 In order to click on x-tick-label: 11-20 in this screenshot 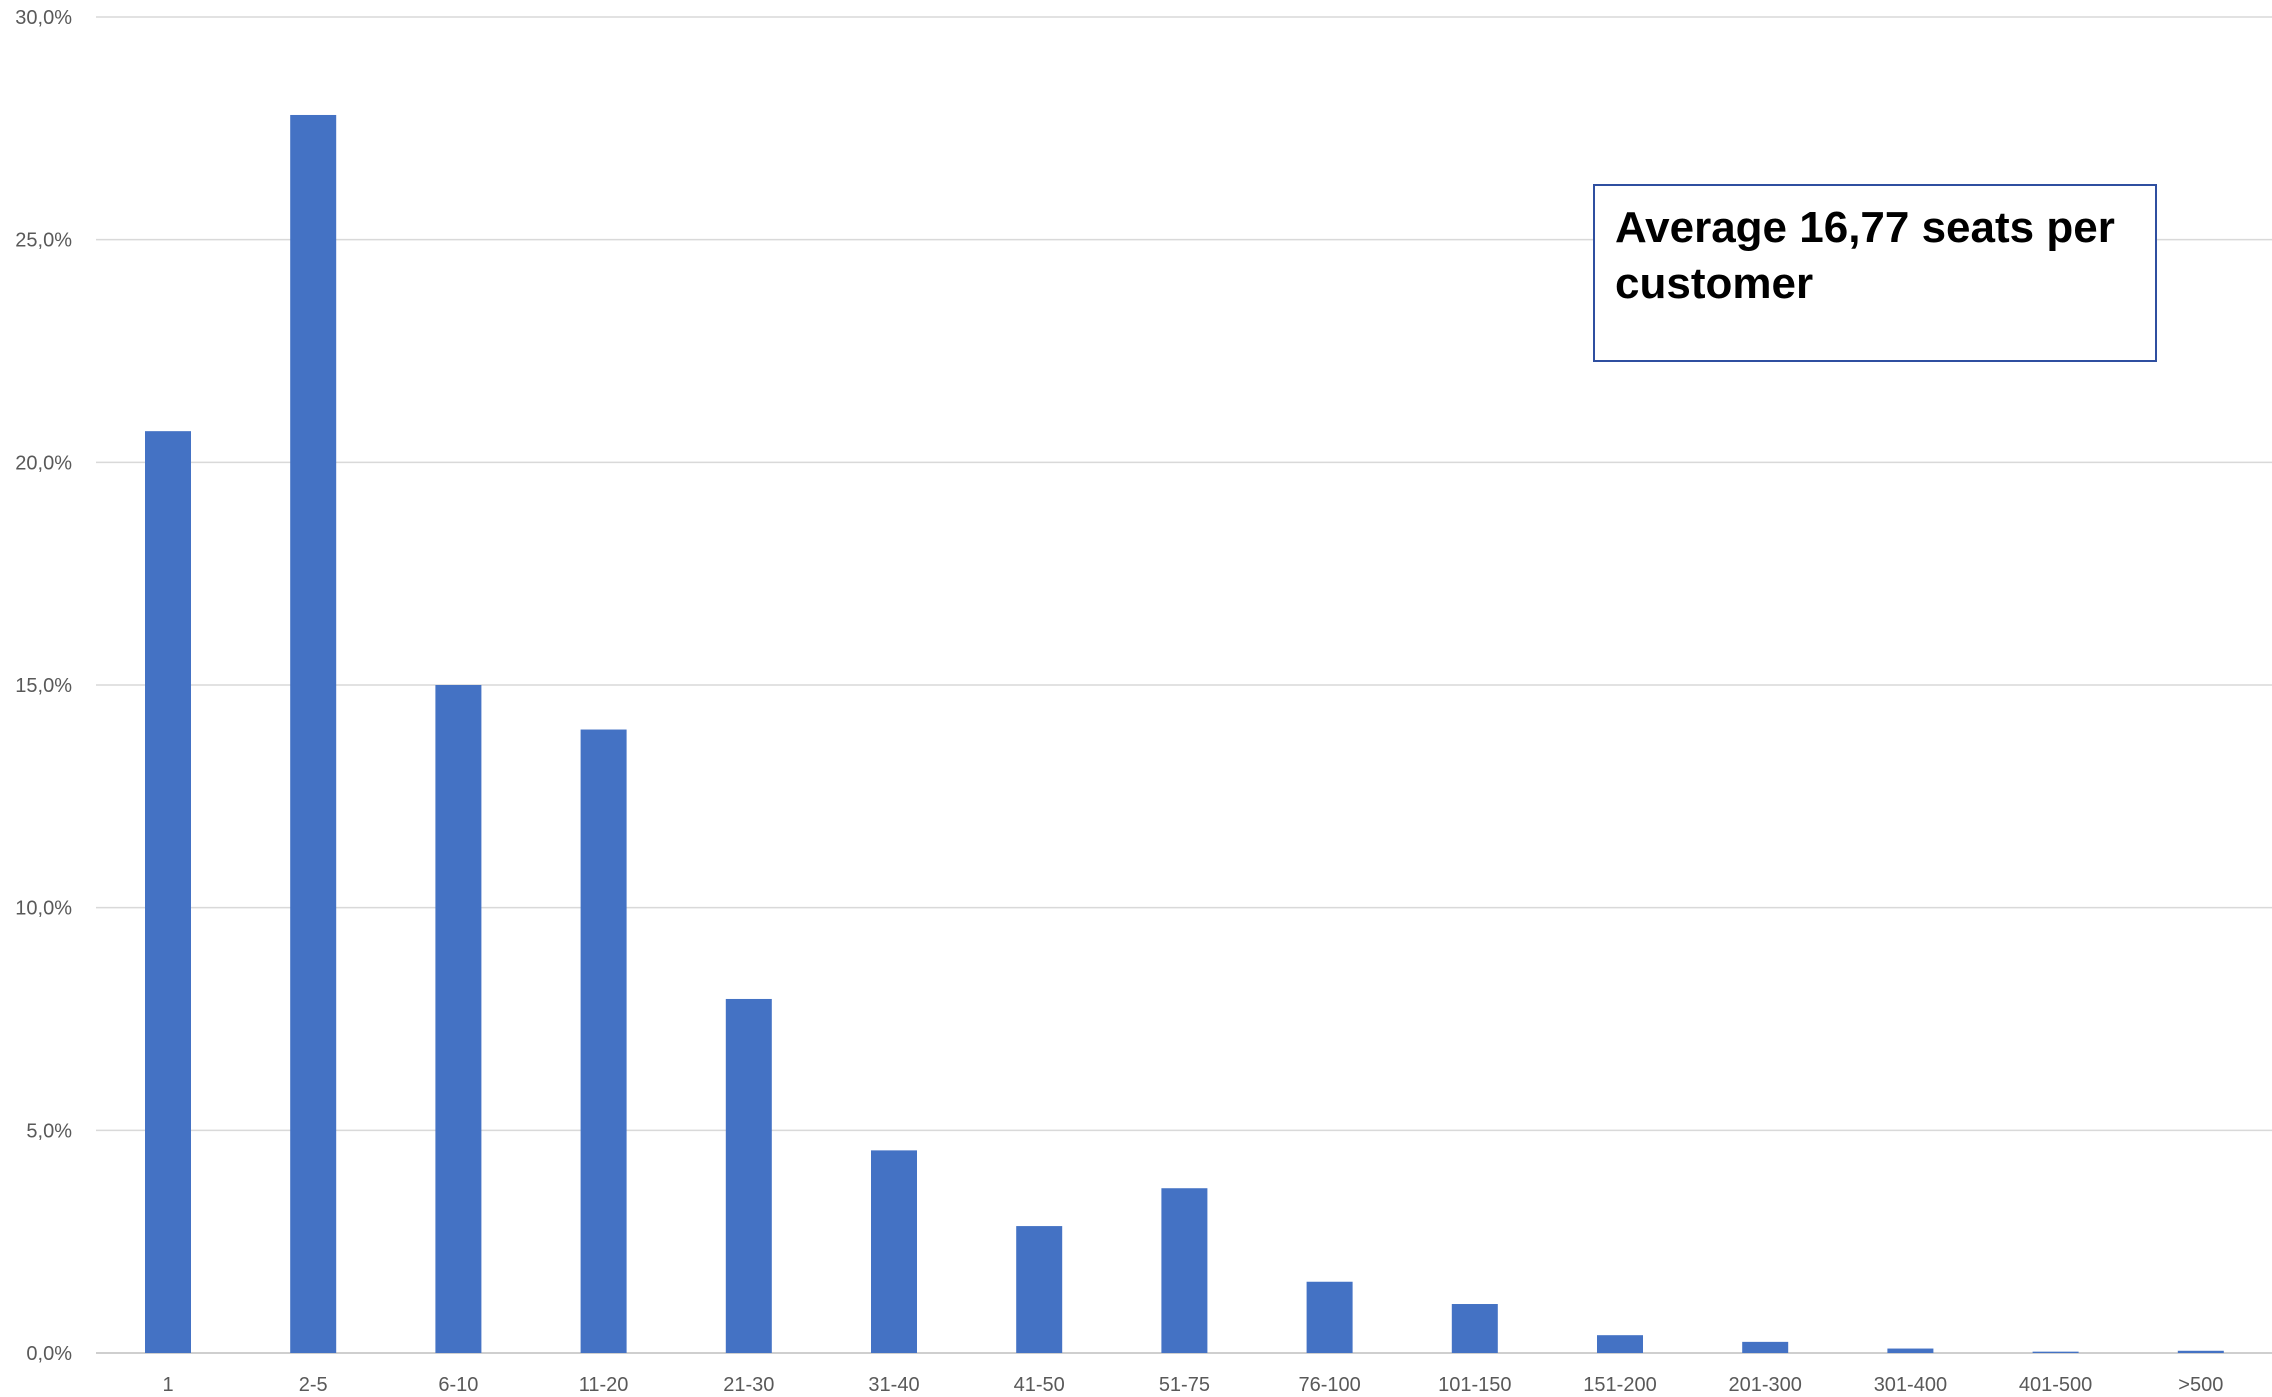, I will do `click(604, 1385)`.